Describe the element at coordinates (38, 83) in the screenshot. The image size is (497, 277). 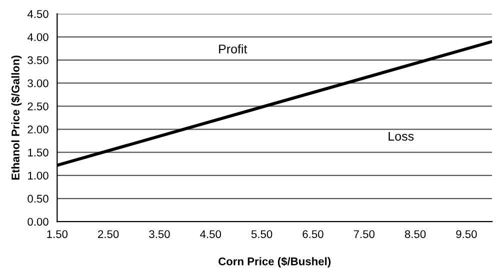
I see `y-tick-label: 3.00` at that location.